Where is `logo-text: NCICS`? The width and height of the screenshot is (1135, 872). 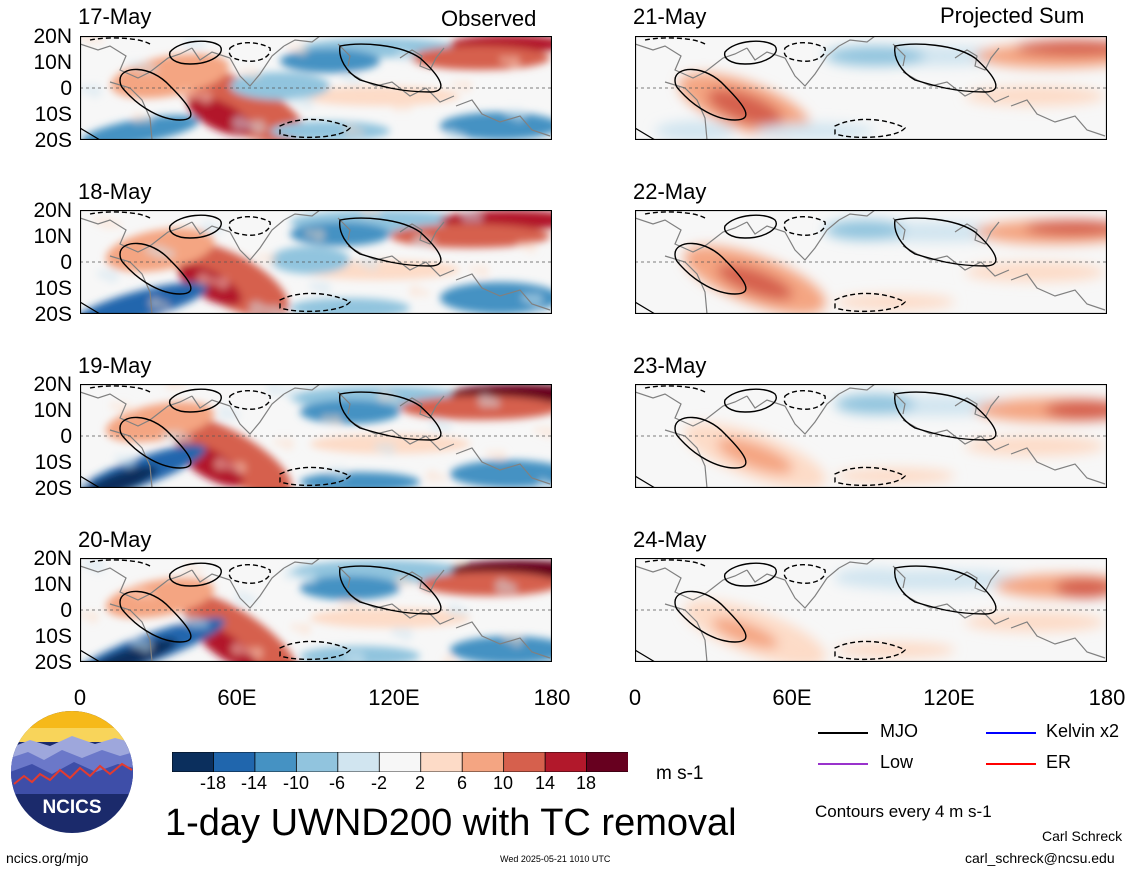 logo-text: NCICS is located at coordinates (71, 807).